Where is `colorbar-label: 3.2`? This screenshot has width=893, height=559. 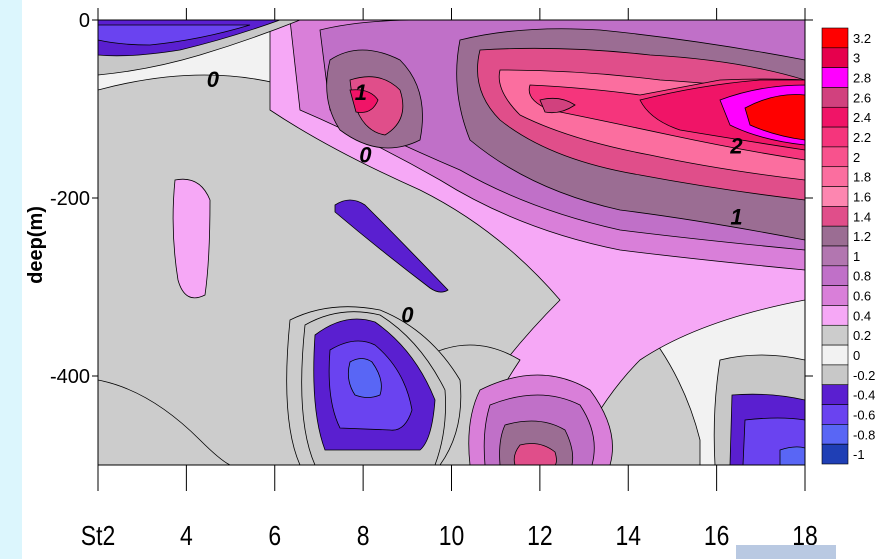 colorbar-label: 3.2 is located at coordinates (862, 38).